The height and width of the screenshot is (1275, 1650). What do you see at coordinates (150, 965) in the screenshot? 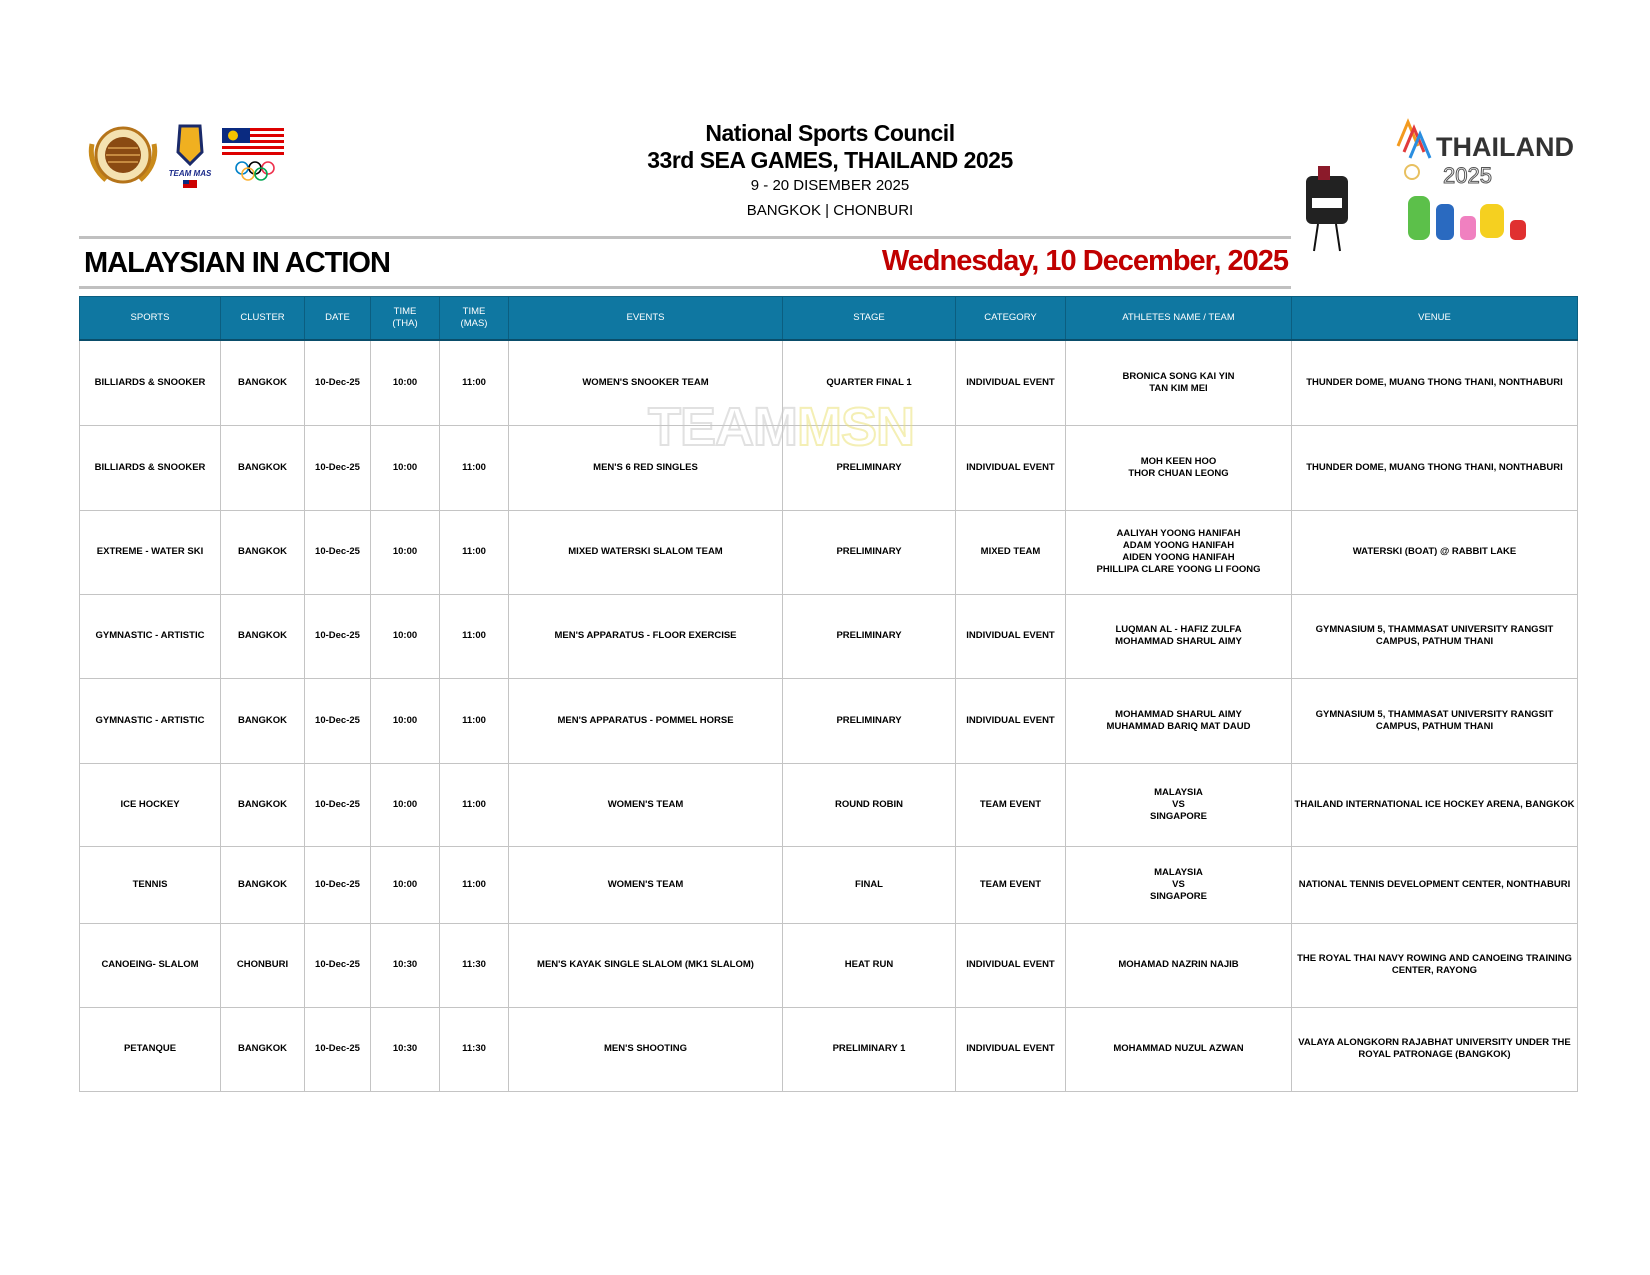
I see `cell-sports: CANOEING- SLALOM` at bounding box center [150, 965].